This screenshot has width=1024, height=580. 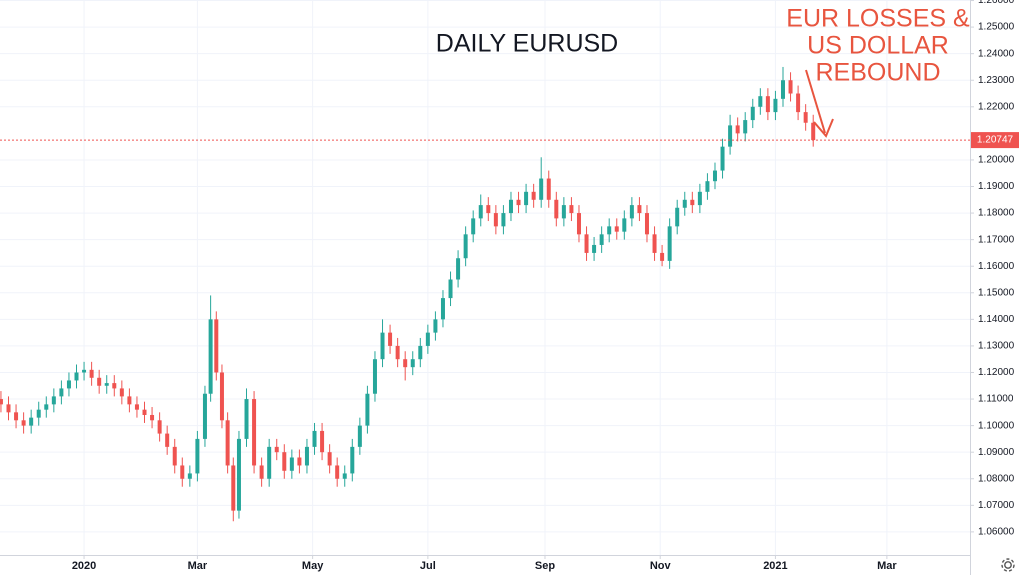 I want to click on x-tick-label: 2020, so click(x=84, y=566).